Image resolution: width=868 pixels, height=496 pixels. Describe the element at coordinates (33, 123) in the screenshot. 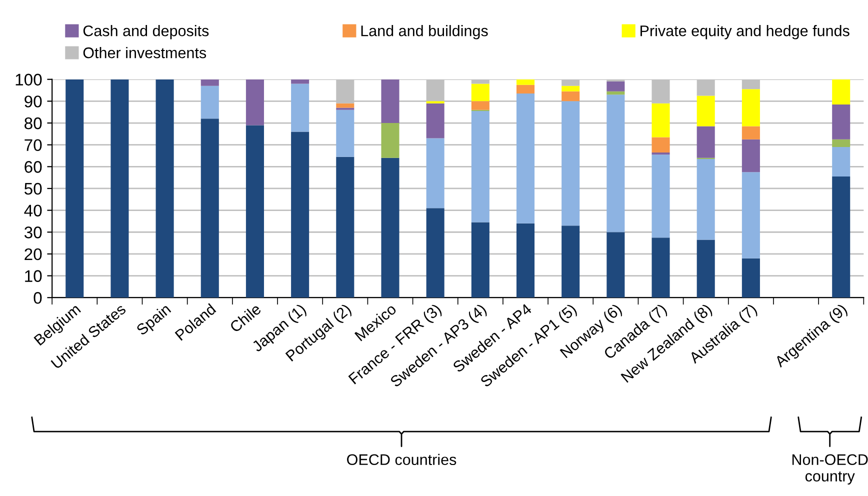

I see `y-tick-label: 80` at that location.